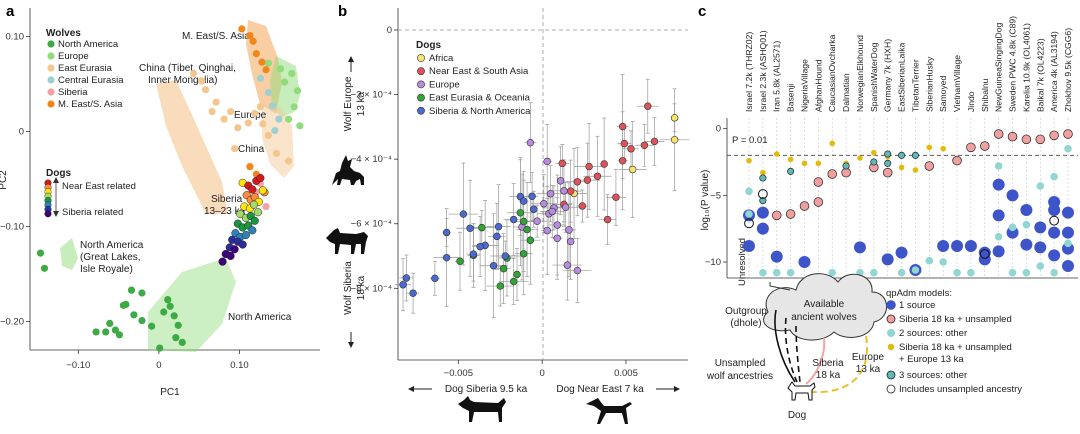 The height and width of the screenshot is (434, 1080). What do you see at coordinates (1040, 75) in the screenshot?
I see `sample-label: Baikal 7k (OL4223)` at bounding box center [1040, 75].